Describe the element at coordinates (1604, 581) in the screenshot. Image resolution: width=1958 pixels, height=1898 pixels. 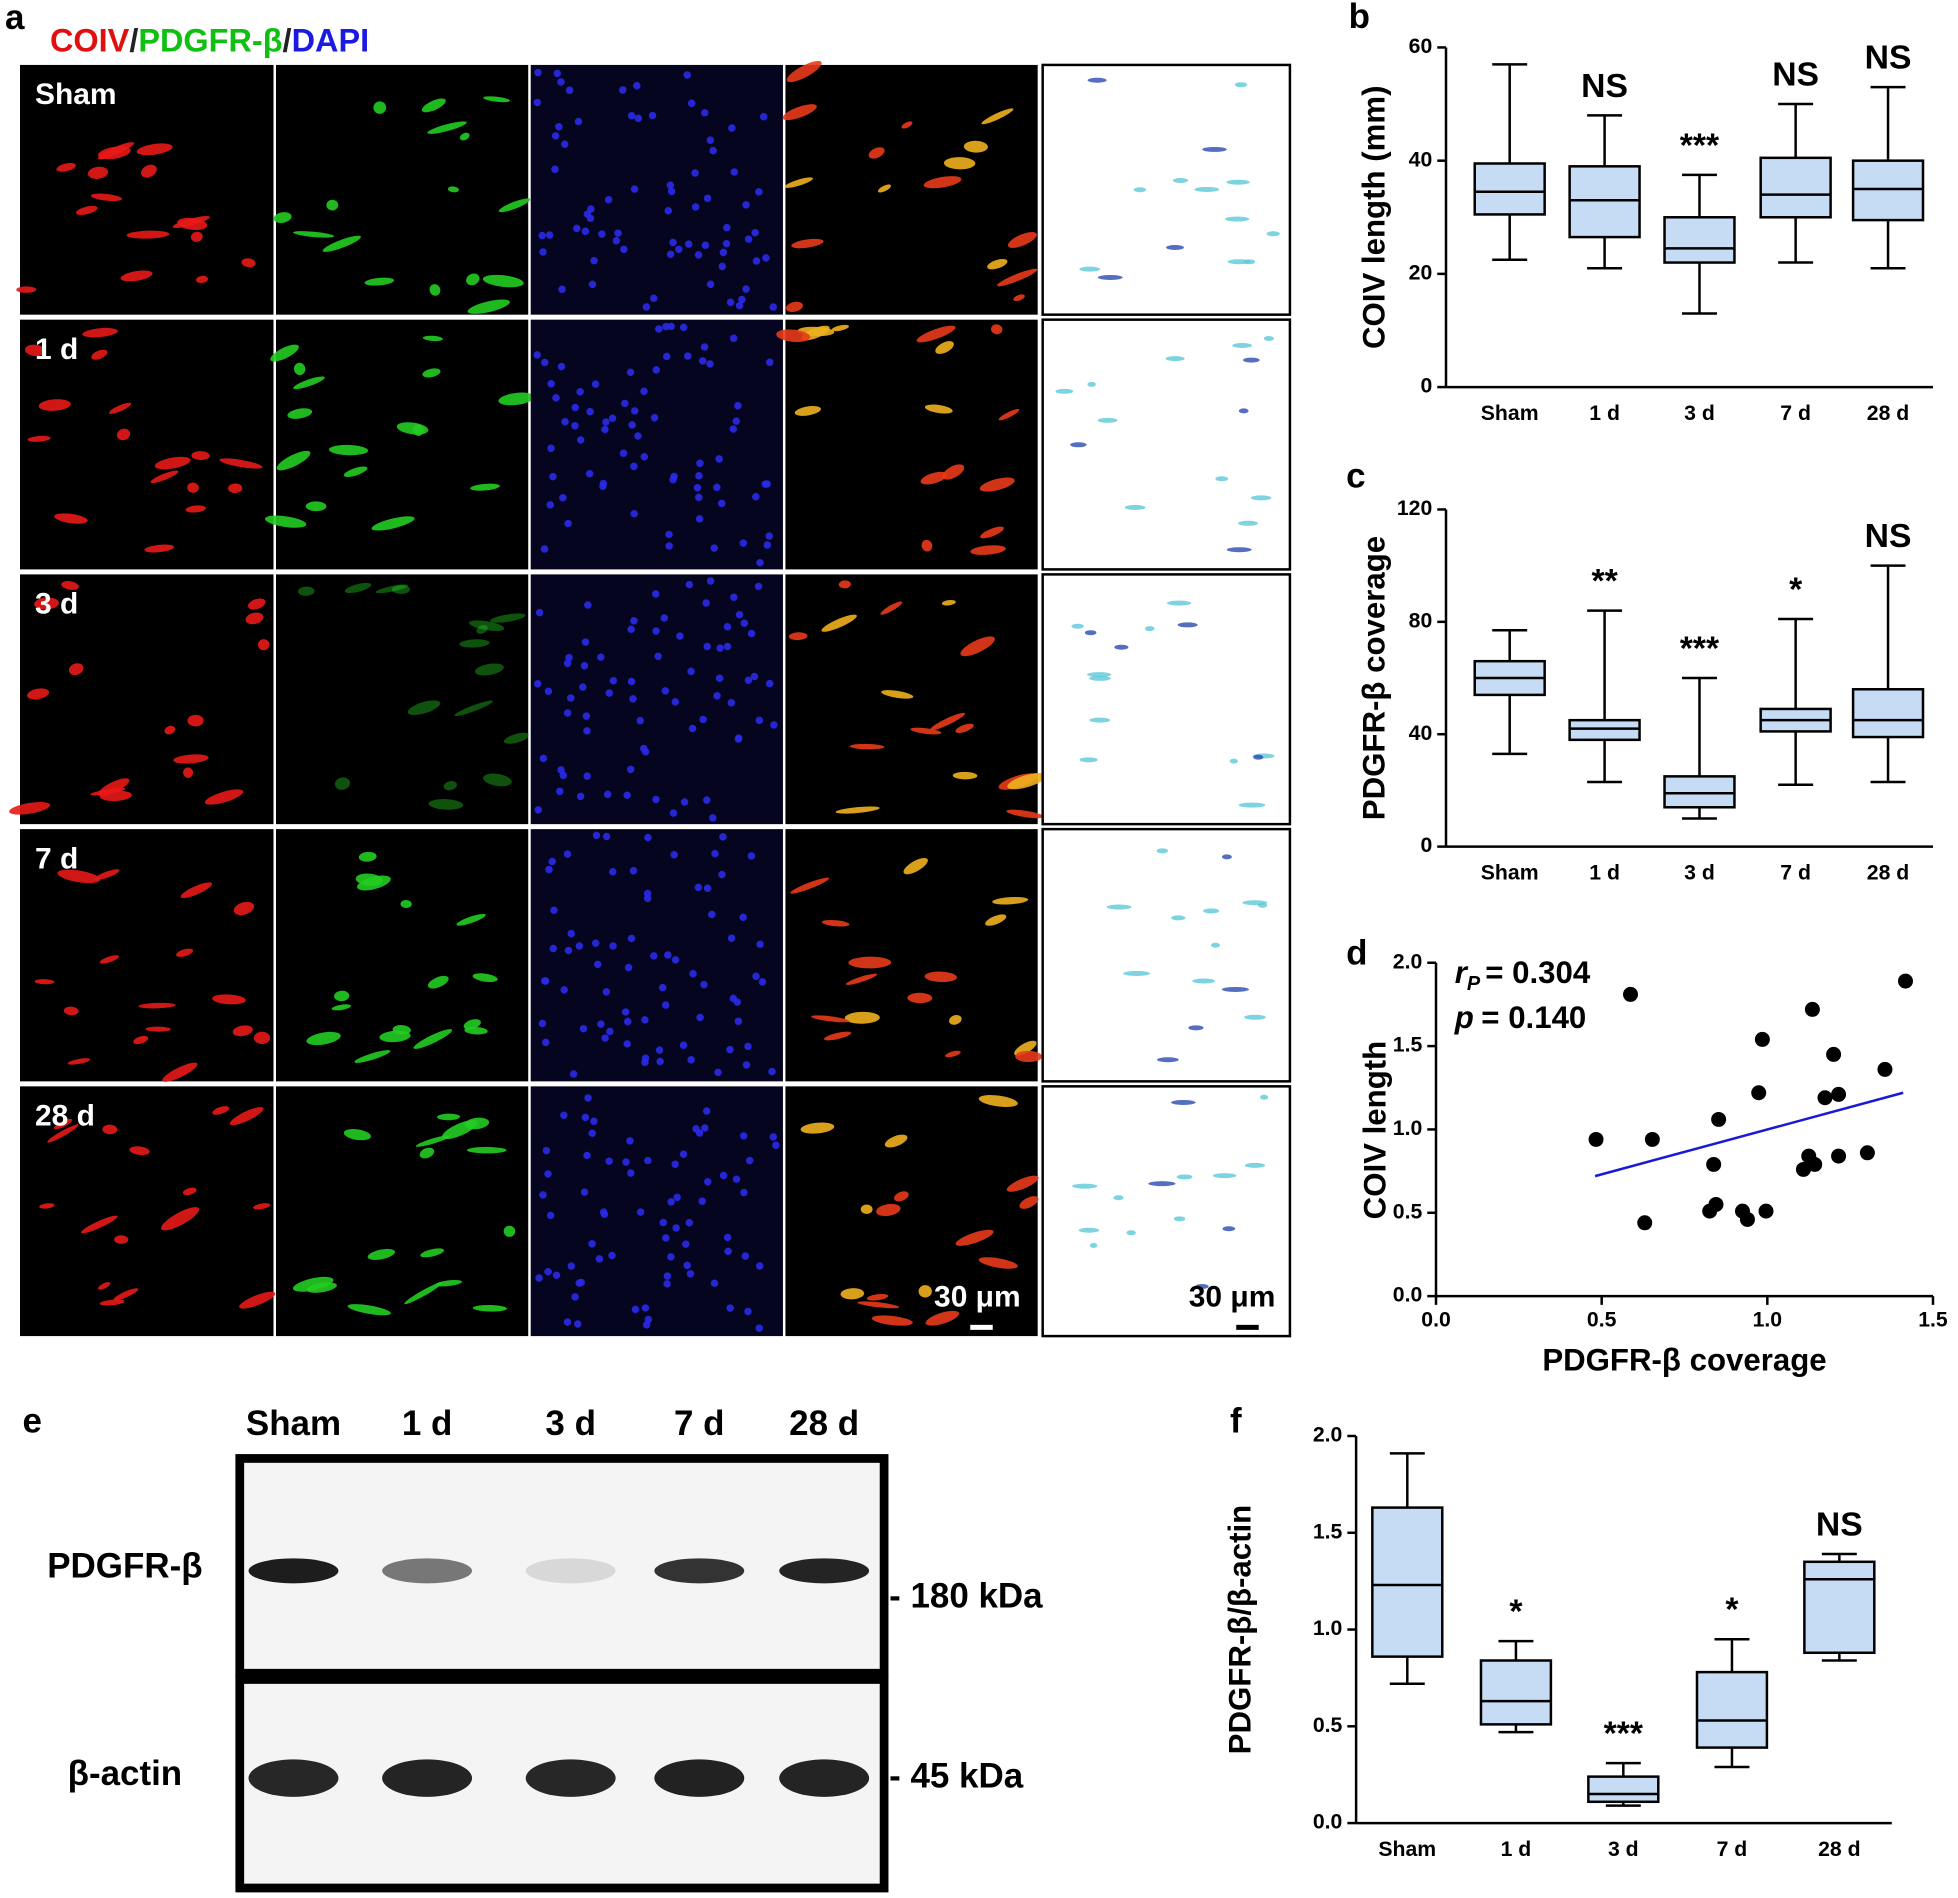
I see `significance: **` at that location.